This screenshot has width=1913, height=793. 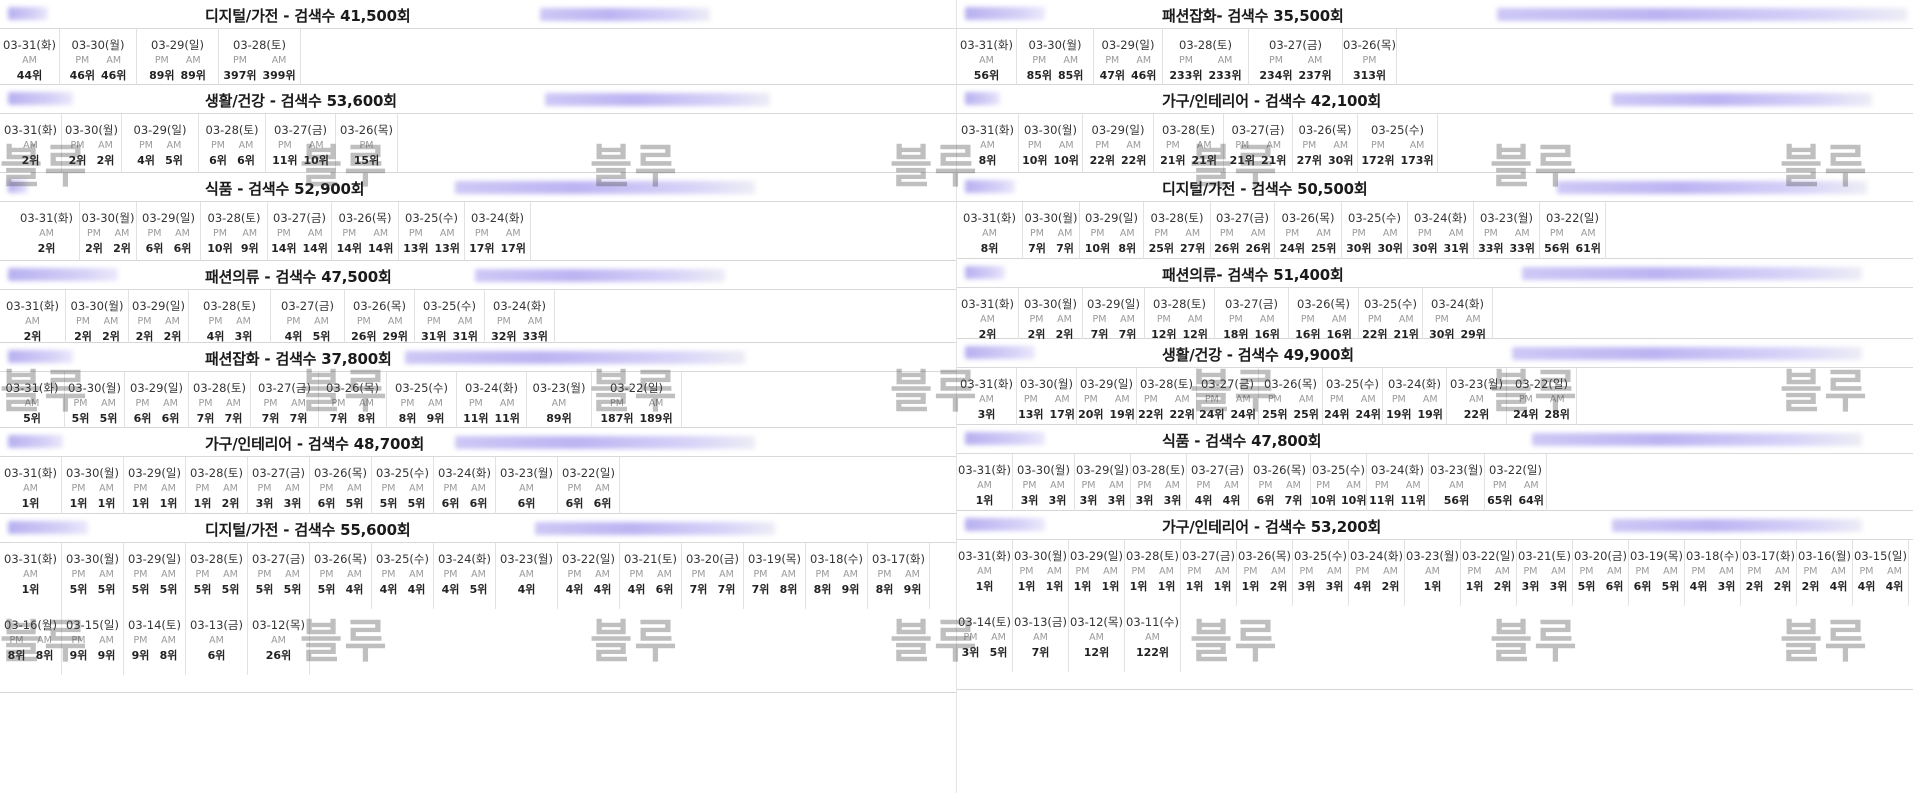 I want to click on rank-day-cell: 03-25(수) PM 13위 AM 13위, so click(x=432, y=235).